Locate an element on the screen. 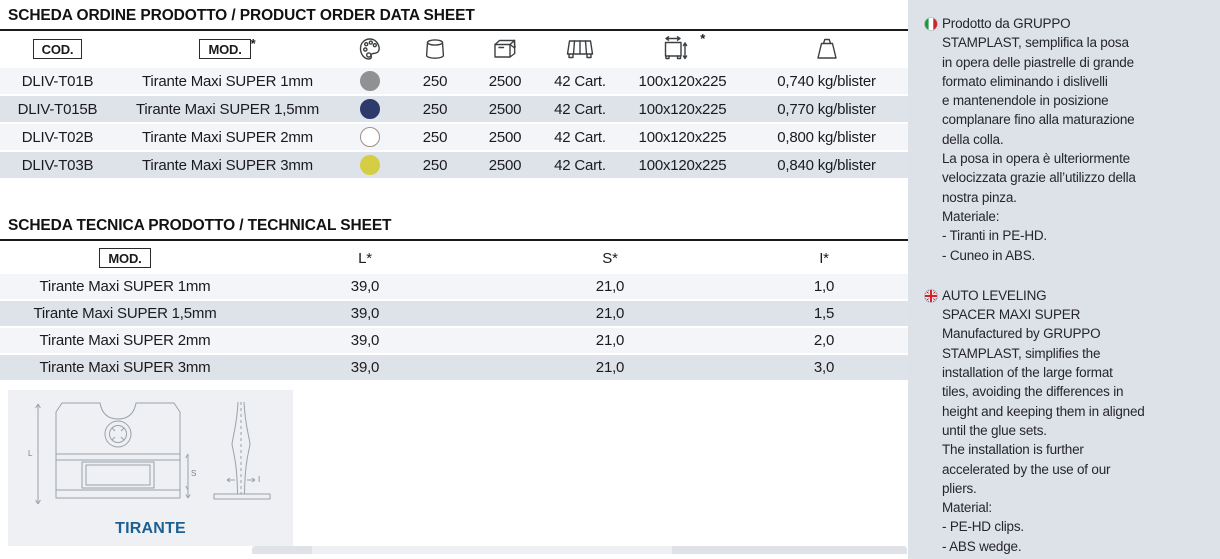  dimension-i: 1,5 is located at coordinates (824, 313).